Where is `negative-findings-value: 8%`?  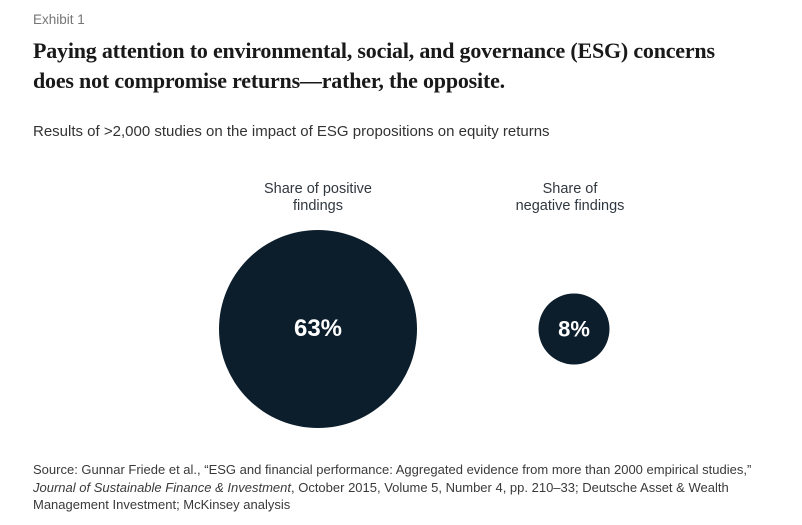 negative-findings-value: 8% is located at coordinates (574, 328).